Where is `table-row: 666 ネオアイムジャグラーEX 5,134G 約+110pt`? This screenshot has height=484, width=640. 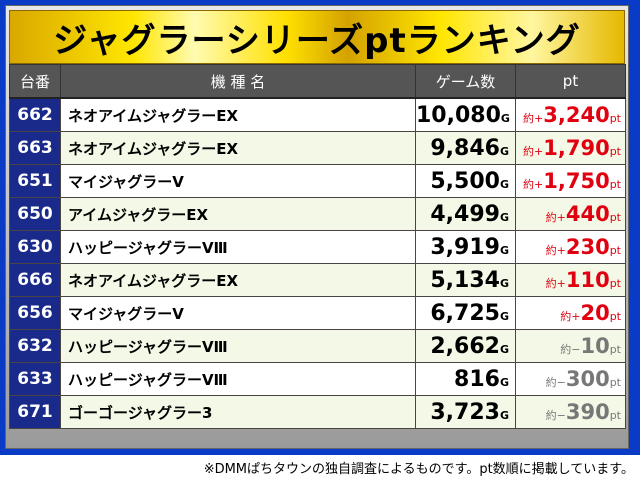
table-row: 666 ネオアイムジャグラーEX 5,134G 約+110pt is located at coordinates (317, 280).